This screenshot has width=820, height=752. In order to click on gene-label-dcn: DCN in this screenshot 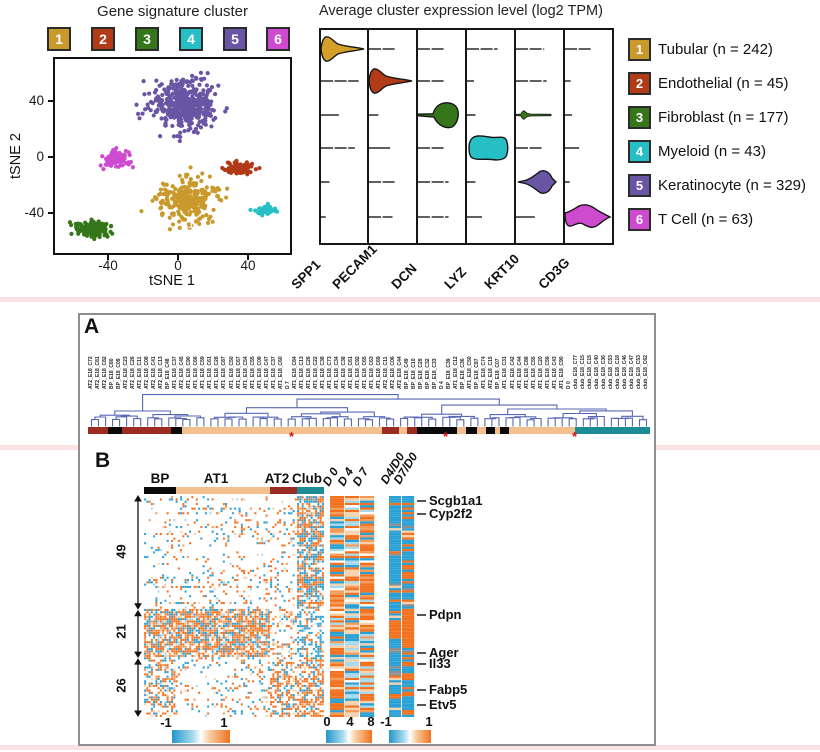, I will do `click(404, 276)`.